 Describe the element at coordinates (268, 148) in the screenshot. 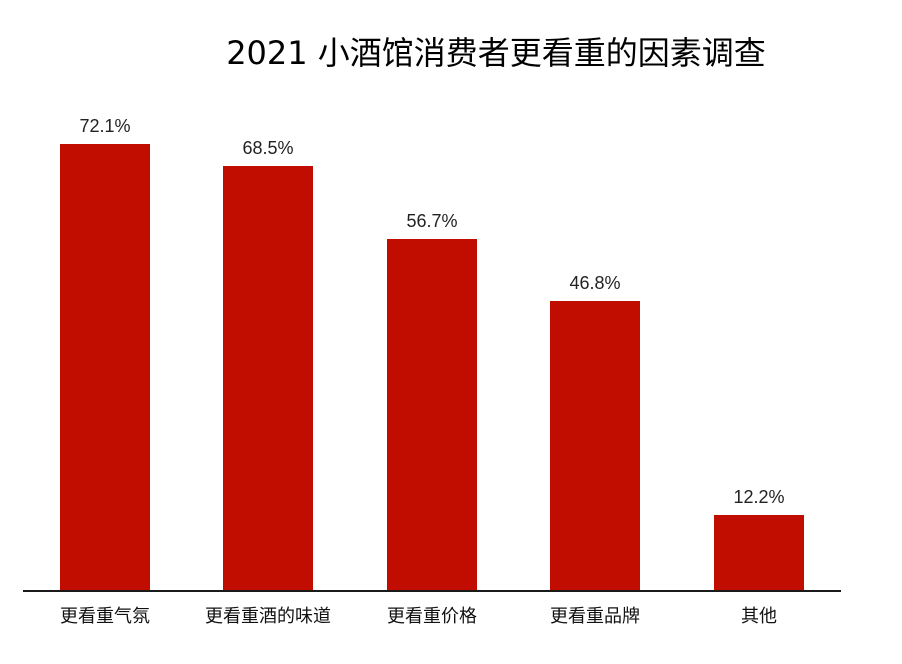

I see `bar-value-label: 68.5%` at that location.